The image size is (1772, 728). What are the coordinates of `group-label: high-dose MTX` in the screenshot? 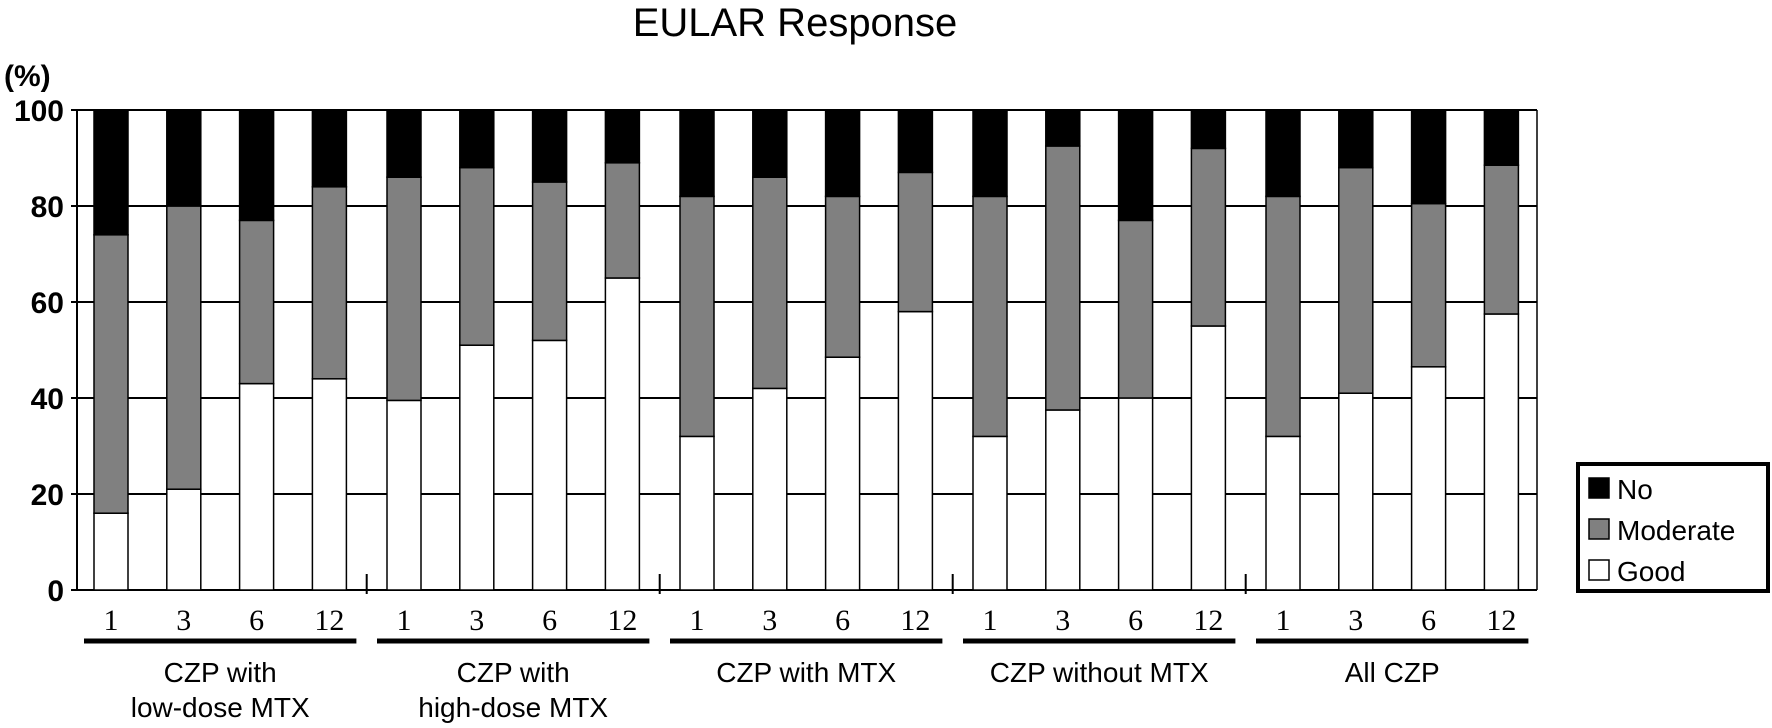 It's located at (513, 707).